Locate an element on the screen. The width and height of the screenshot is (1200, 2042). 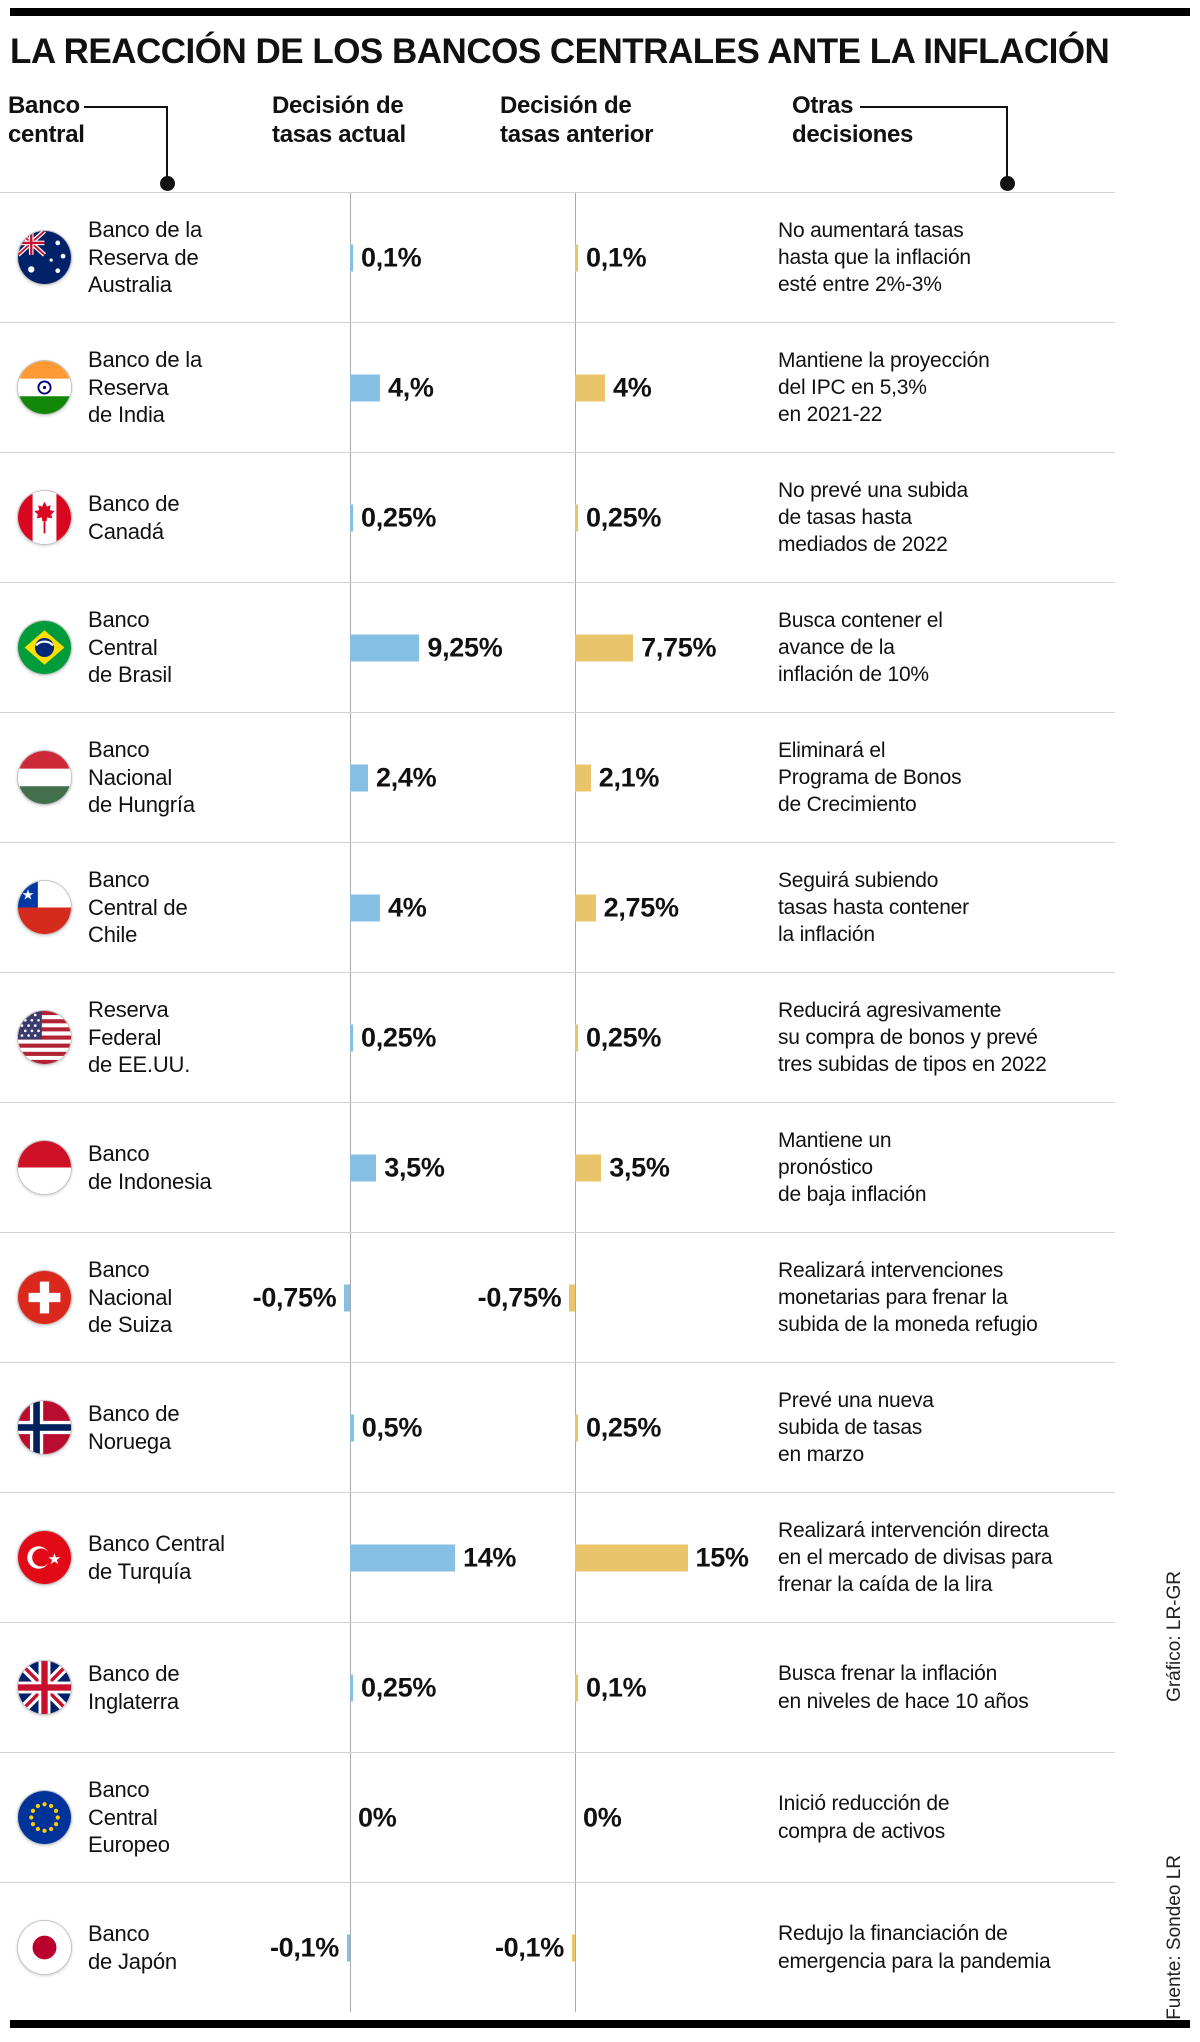
bank-name: Banco de Japón is located at coordinates (132, 1947).